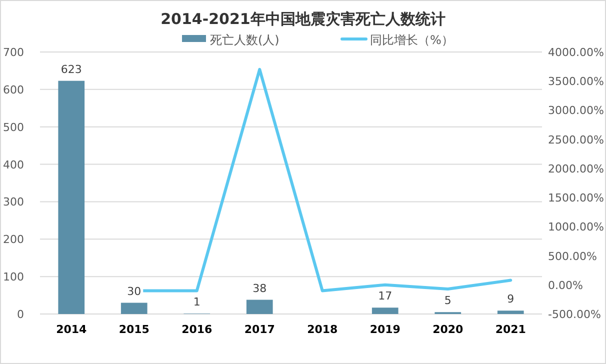  Describe the element at coordinates (576, 52) in the screenshot. I see `y2-tick-label: 4000.00%` at that location.